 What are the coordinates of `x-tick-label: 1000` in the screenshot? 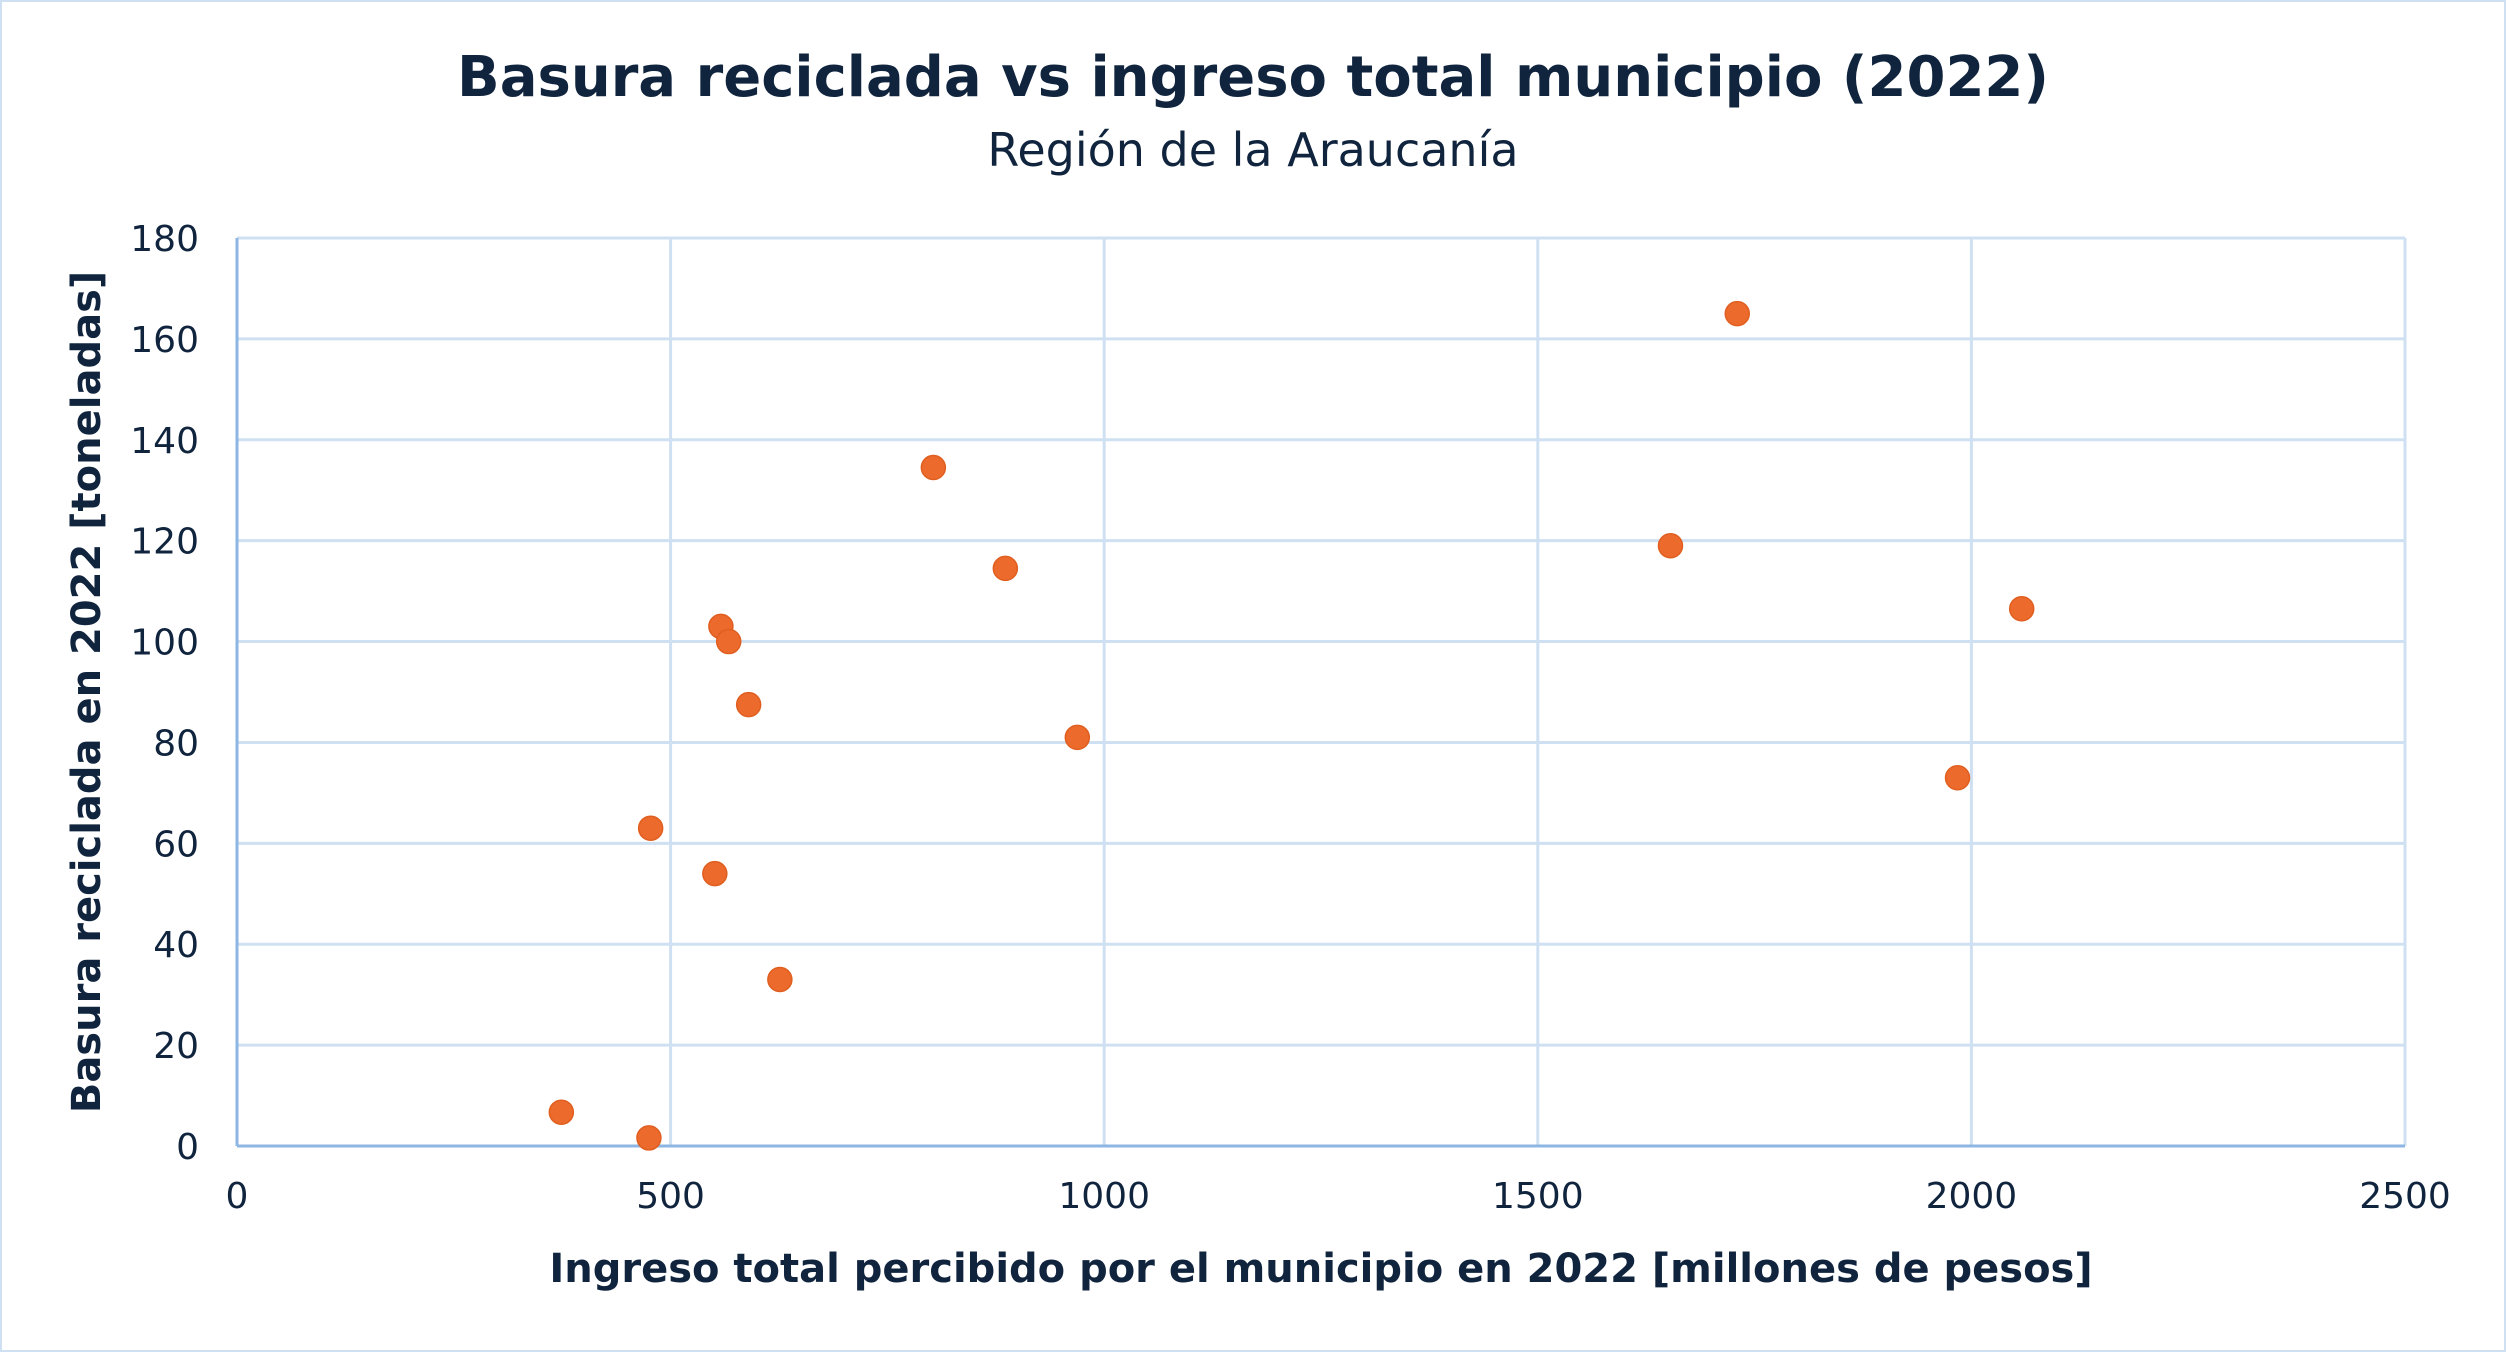 It's located at (1104, 1196).